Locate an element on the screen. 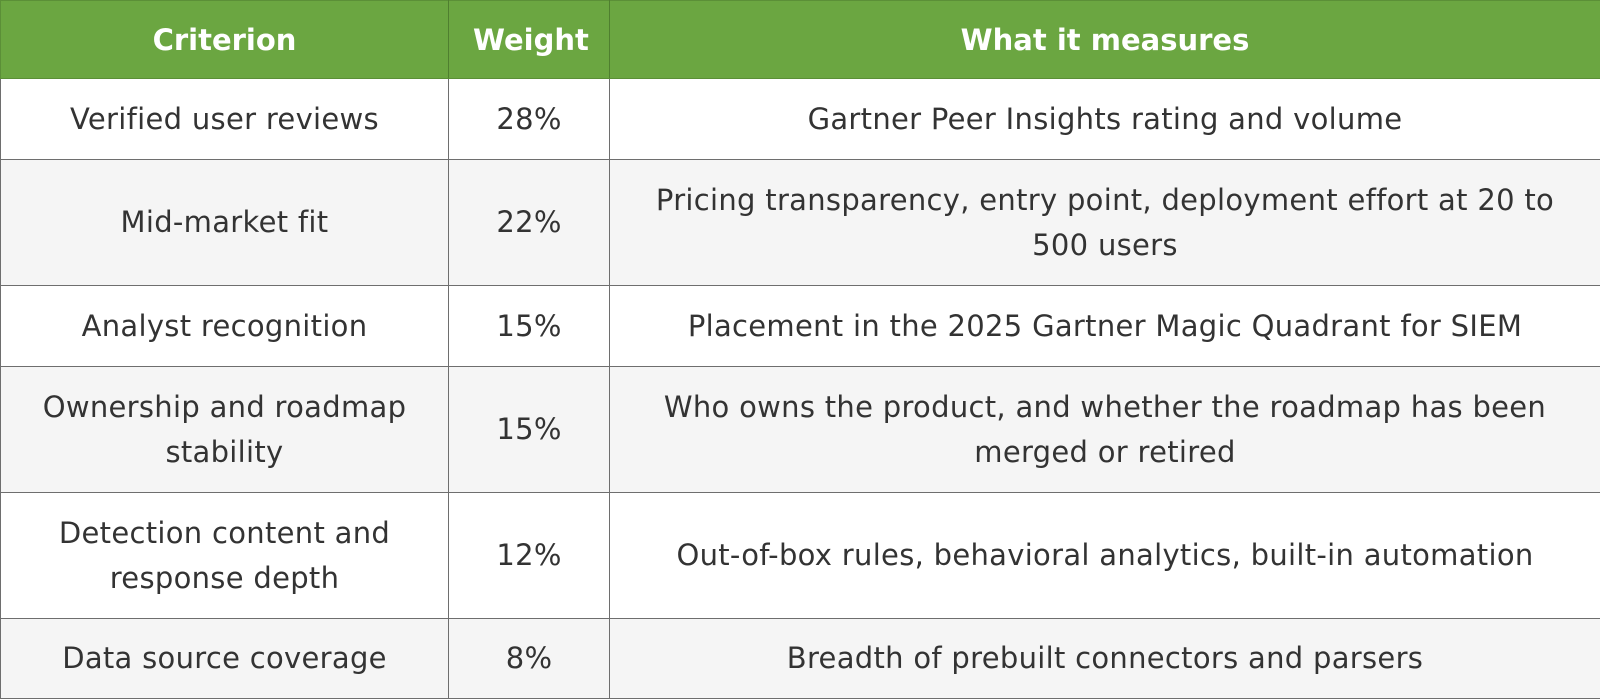  table-header: Criterion Weight What it measures is located at coordinates (800, 39).